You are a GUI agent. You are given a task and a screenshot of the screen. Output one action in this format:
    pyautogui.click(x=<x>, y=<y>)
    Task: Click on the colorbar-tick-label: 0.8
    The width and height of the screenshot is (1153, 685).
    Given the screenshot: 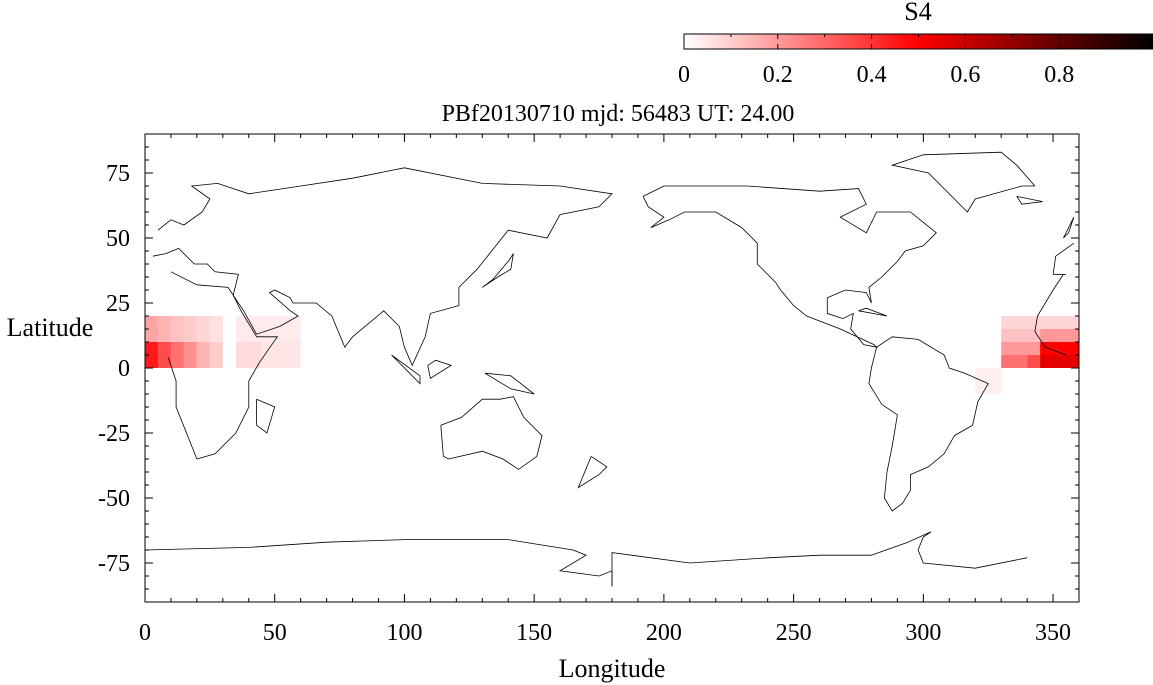 What is the action you would take?
    pyautogui.click(x=1059, y=75)
    